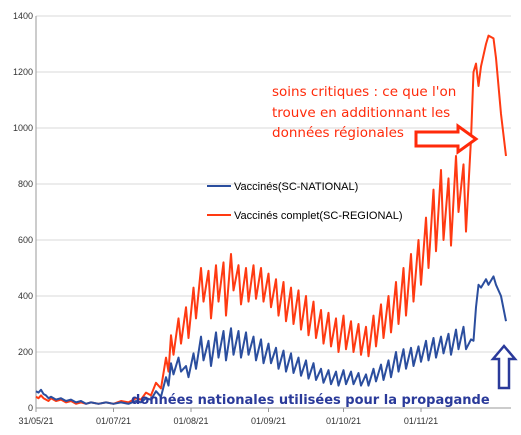 Image resolution: width=521 pixels, height=435 pixels. Describe the element at coordinates (113, 421) in the screenshot. I see `x-tick-label: 01/07/21` at that location.